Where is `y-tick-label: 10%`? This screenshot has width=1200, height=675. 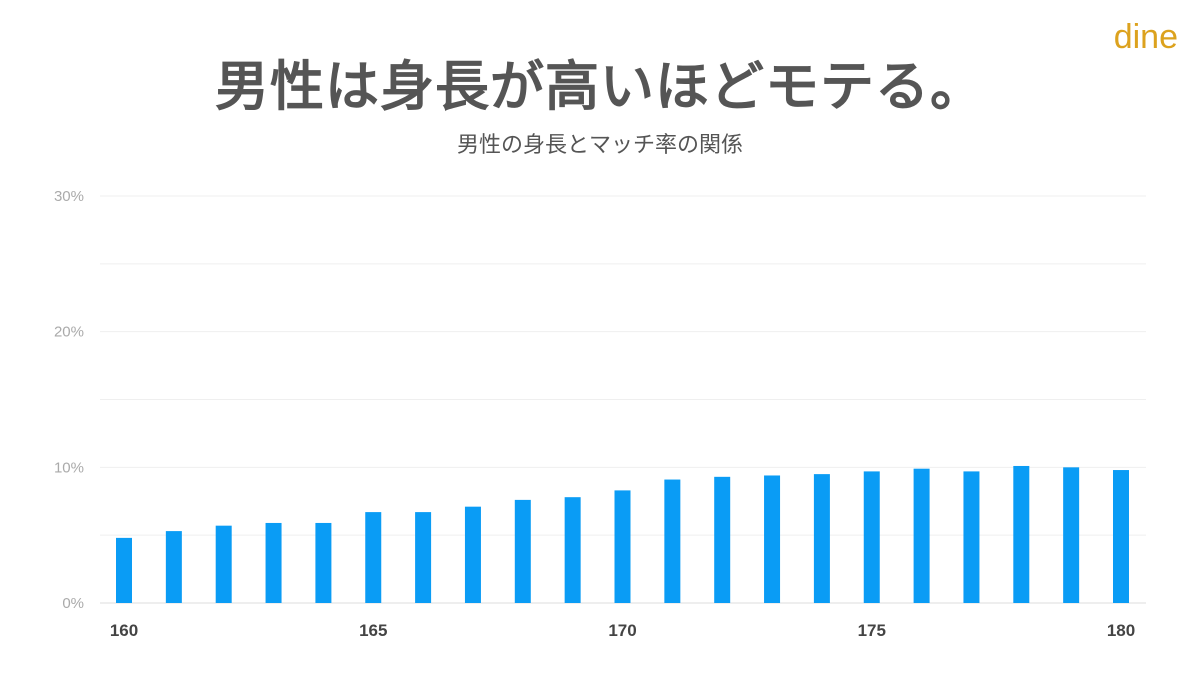 y-tick-label: 10% is located at coordinates (69, 467).